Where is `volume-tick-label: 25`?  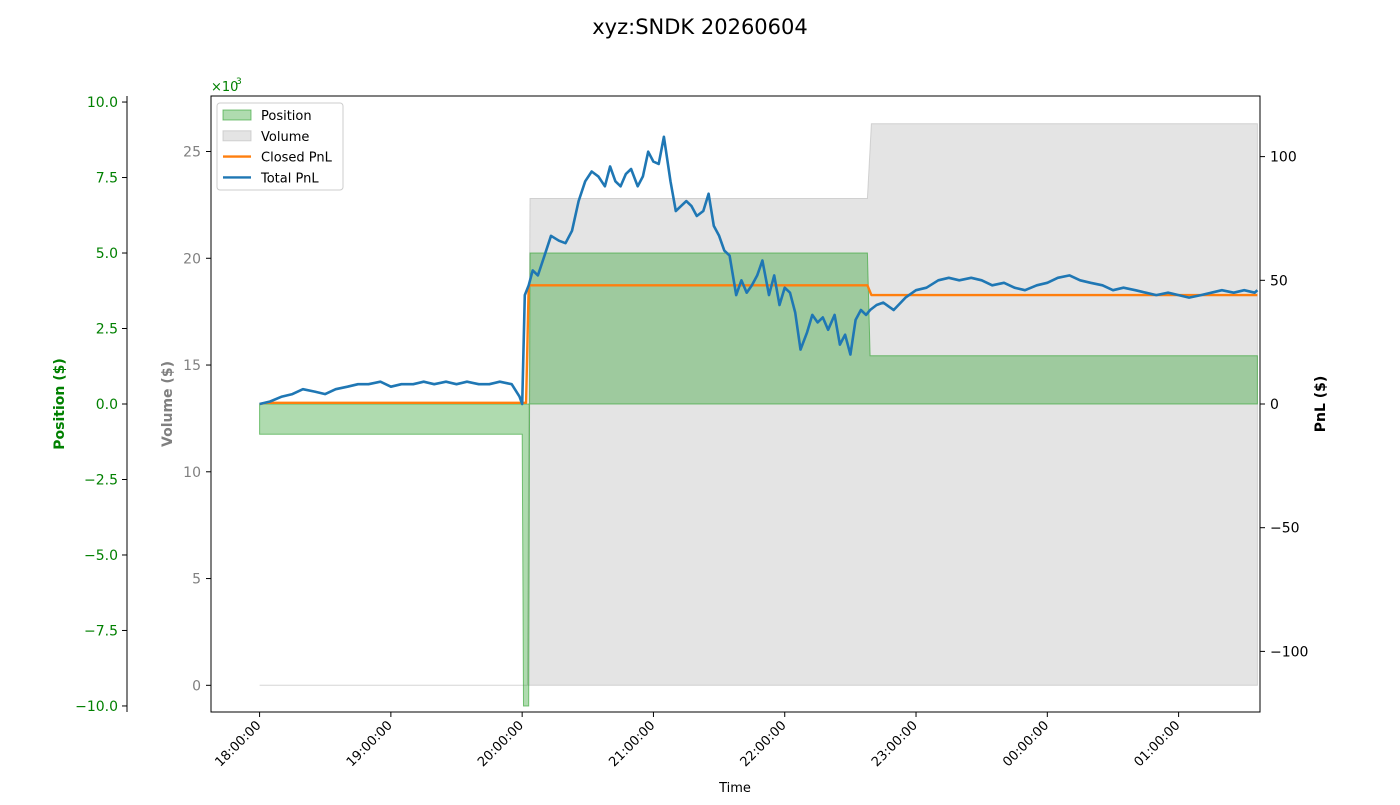 volume-tick-label: 25 is located at coordinates (192, 153).